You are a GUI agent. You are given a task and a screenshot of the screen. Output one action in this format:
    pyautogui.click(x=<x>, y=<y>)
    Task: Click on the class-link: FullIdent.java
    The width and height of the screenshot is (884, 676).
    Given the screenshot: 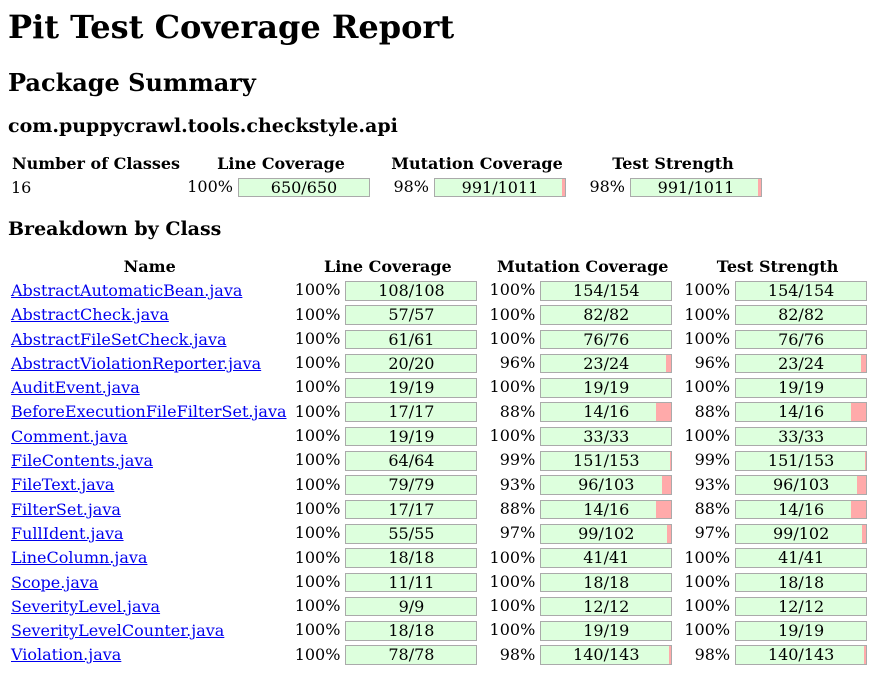 What is the action you would take?
    pyautogui.click(x=67, y=533)
    